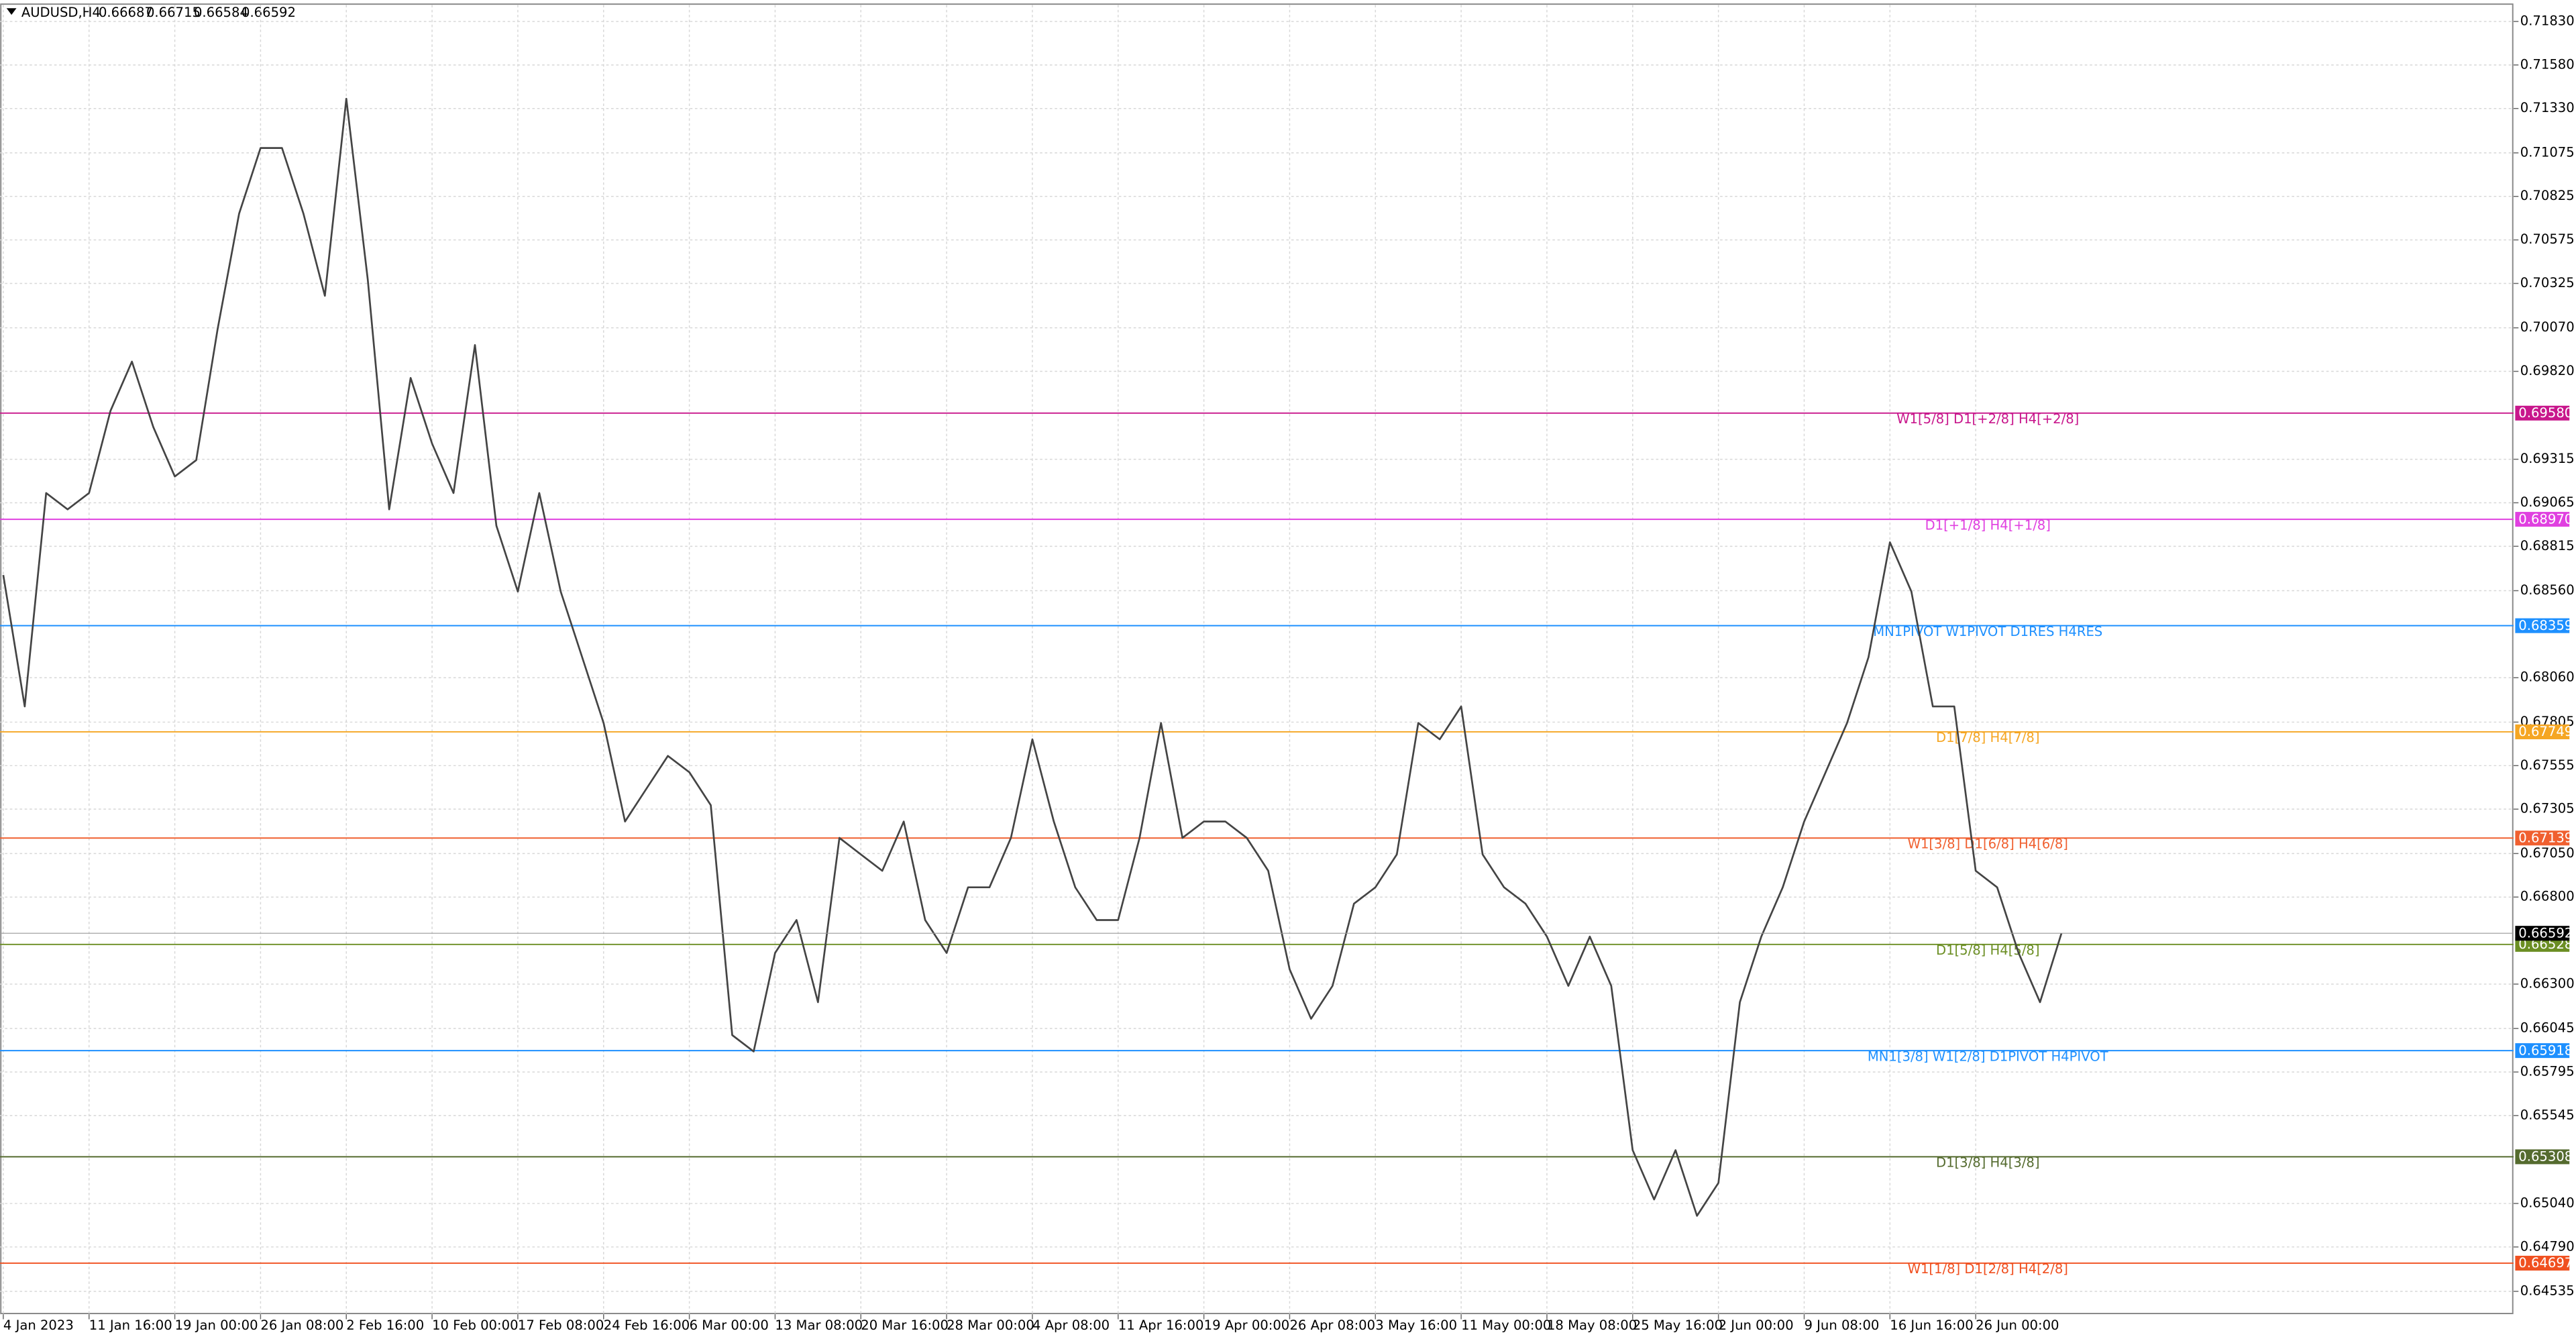  I want to click on high: 0.66715, so click(173, 12).